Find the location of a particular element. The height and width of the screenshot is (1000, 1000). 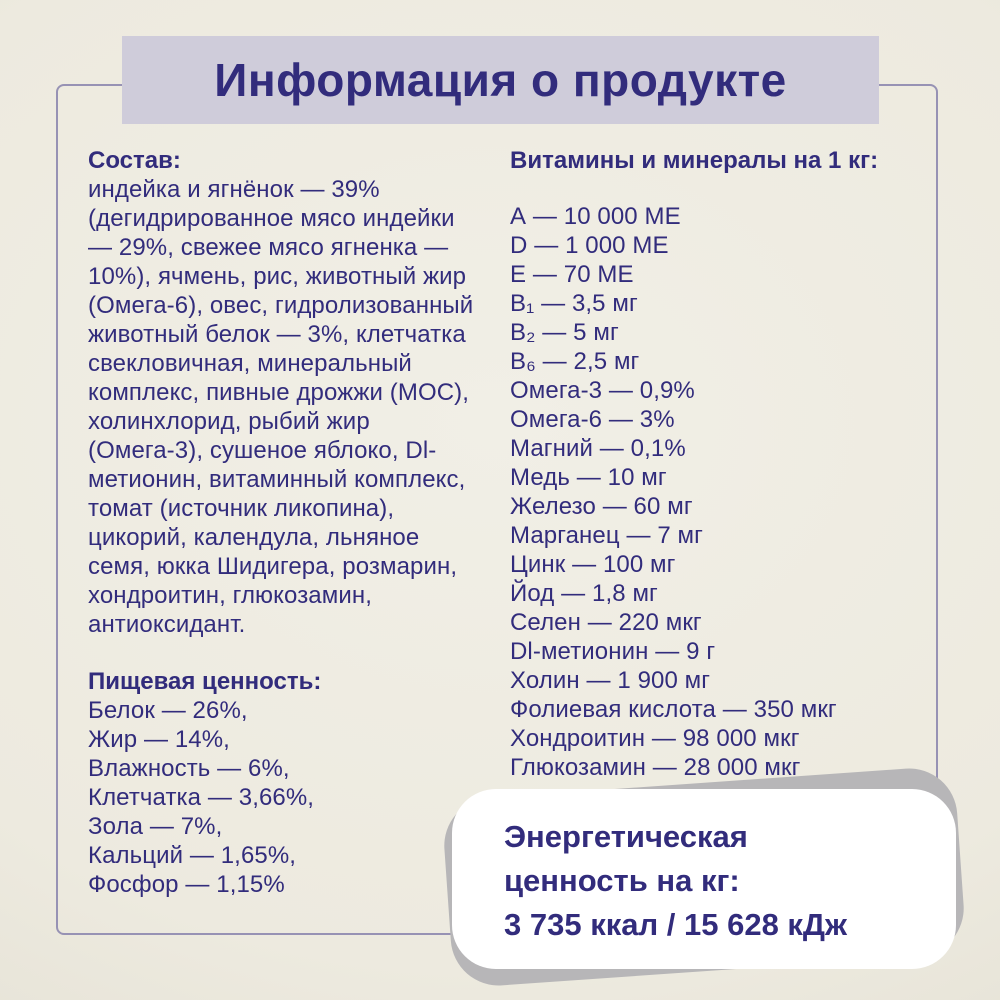

vitamin-item: Dl-метионин — 9 г is located at coordinates (613, 651).